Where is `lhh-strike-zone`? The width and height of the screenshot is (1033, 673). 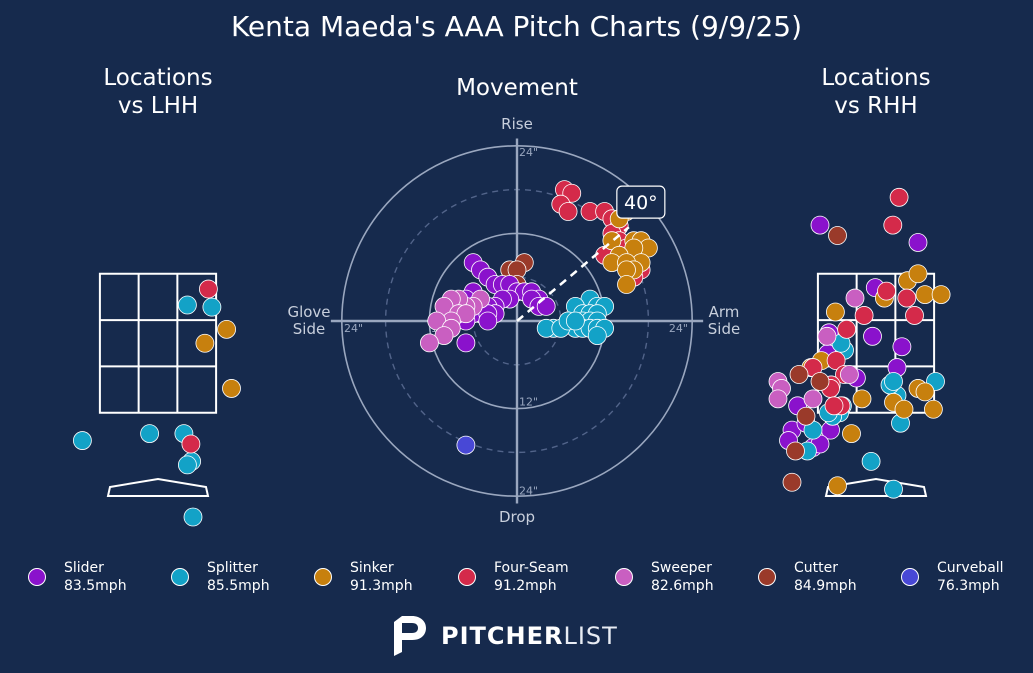
lhh-strike-zone is located at coordinates (158, 343).